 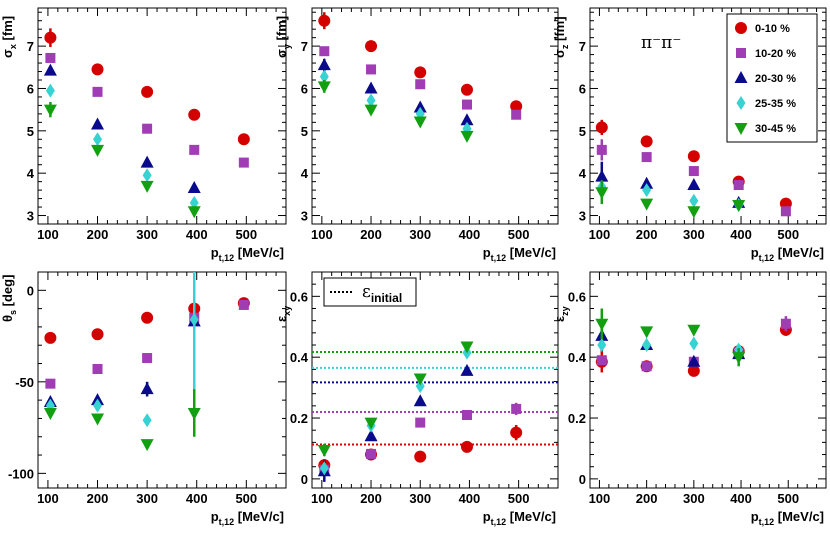 I want to click on y-tick-label: 0.6, so click(x=577, y=296).